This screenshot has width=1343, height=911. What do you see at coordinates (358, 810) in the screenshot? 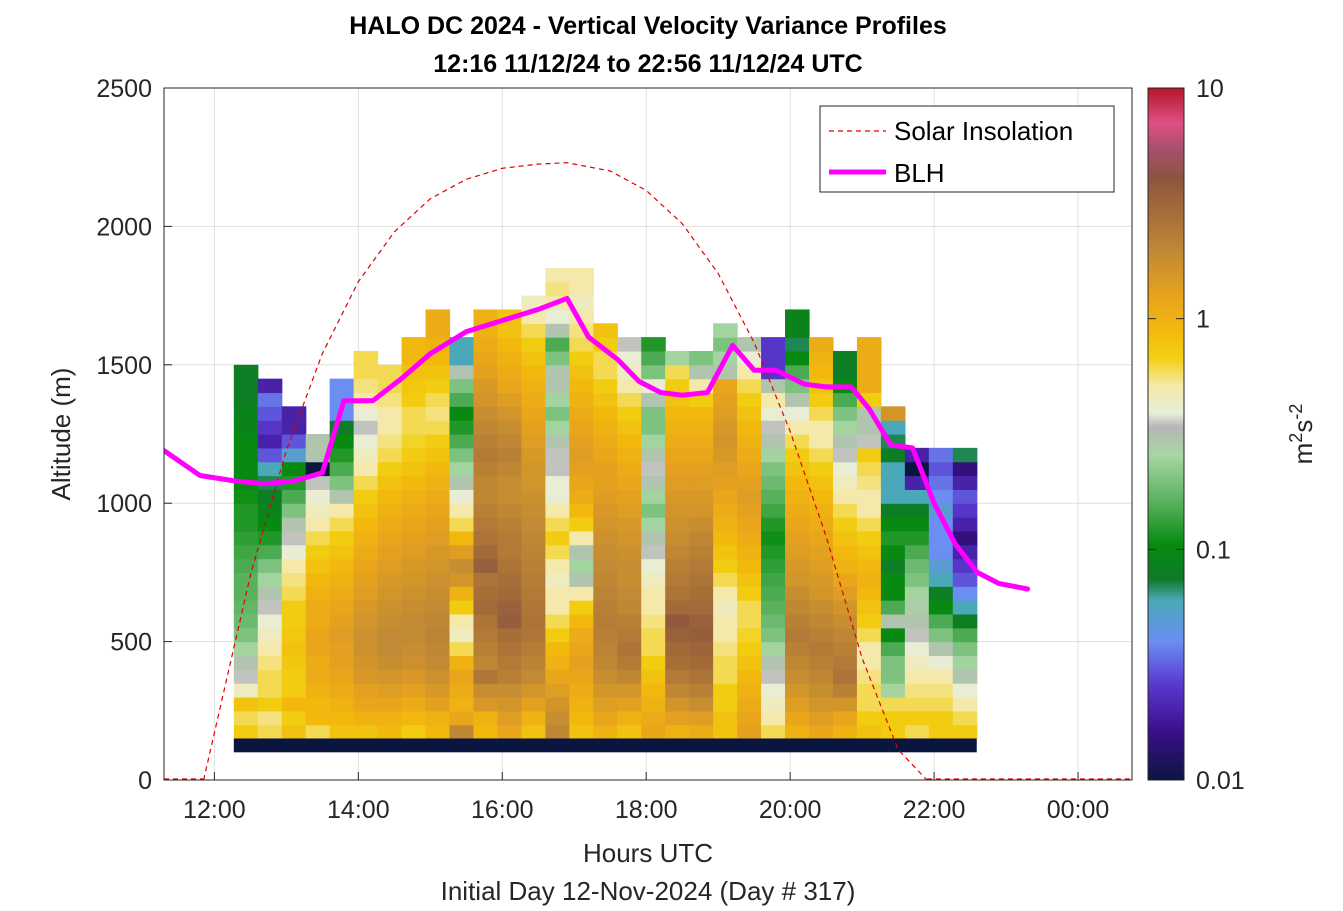
I see `x-tick-label: 14:00` at bounding box center [358, 810].